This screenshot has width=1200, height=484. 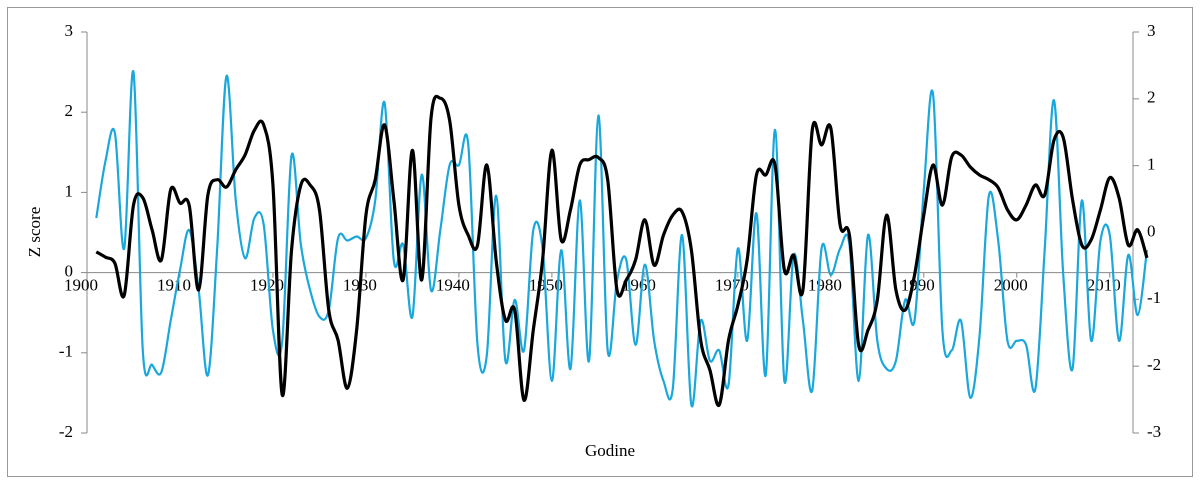 What do you see at coordinates (267, 285) in the screenshot?
I see `x-tick-label: 1920` at bounding box center [267, 285].